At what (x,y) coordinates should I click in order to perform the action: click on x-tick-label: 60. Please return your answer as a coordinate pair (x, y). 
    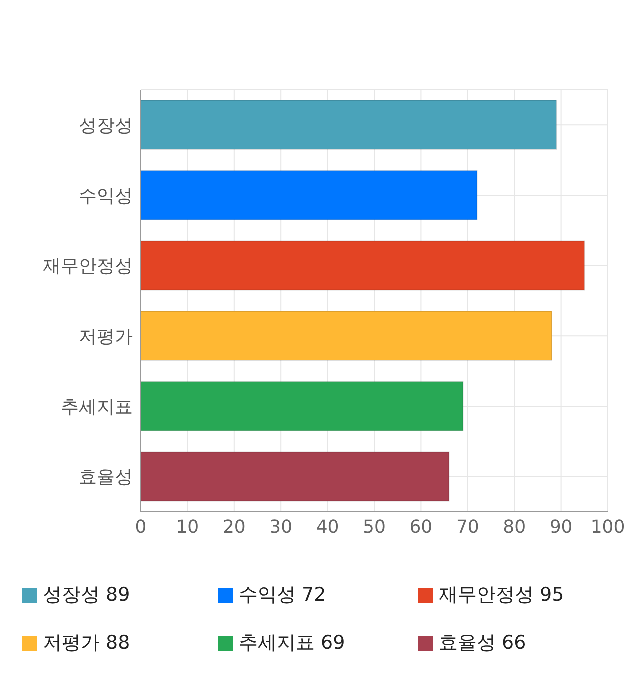
    Looking at the image, I should click on (421, 527).